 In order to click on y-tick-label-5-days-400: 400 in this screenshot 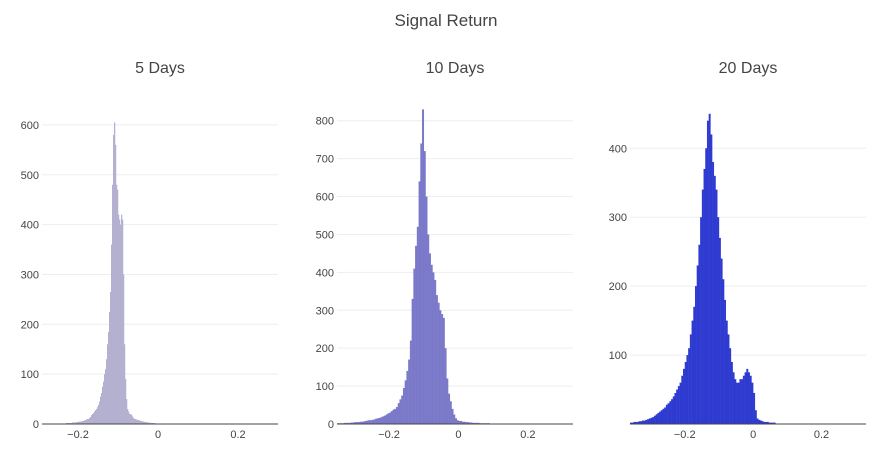, I will do `click(30, 226)`.